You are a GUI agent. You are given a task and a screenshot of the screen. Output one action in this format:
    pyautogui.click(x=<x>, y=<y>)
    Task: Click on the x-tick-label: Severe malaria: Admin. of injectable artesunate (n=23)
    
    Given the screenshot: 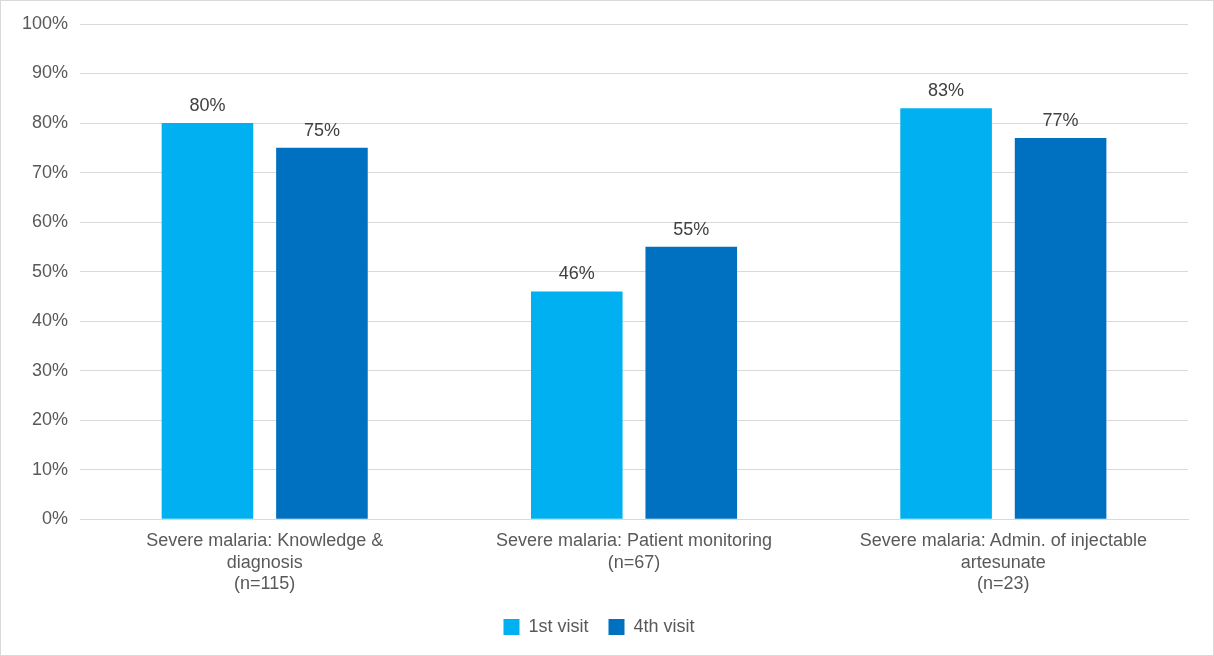 What is the action you would take?
    pyautogui.click(x=1003, y=561)
    